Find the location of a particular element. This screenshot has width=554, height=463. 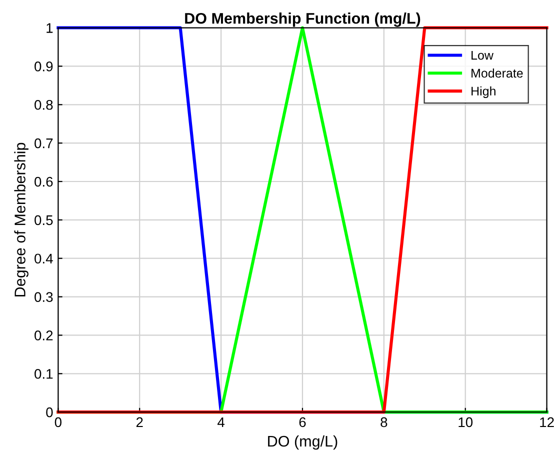

y-tick-label: 0.3 is located at coordinates (43, 297).